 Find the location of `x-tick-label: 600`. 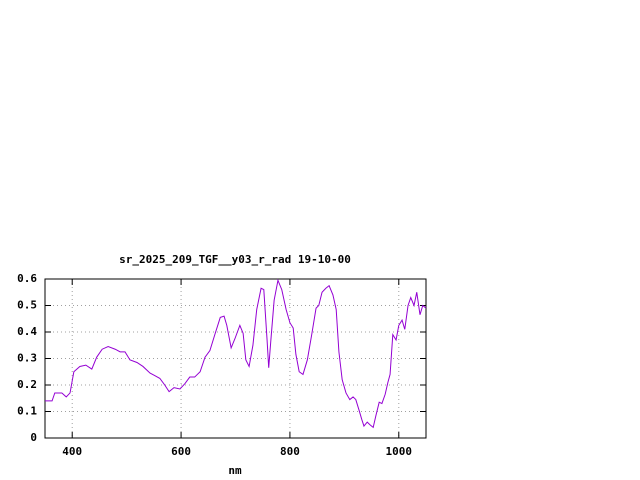

x-tick-label: 600 is located at coordinates (181, 451).